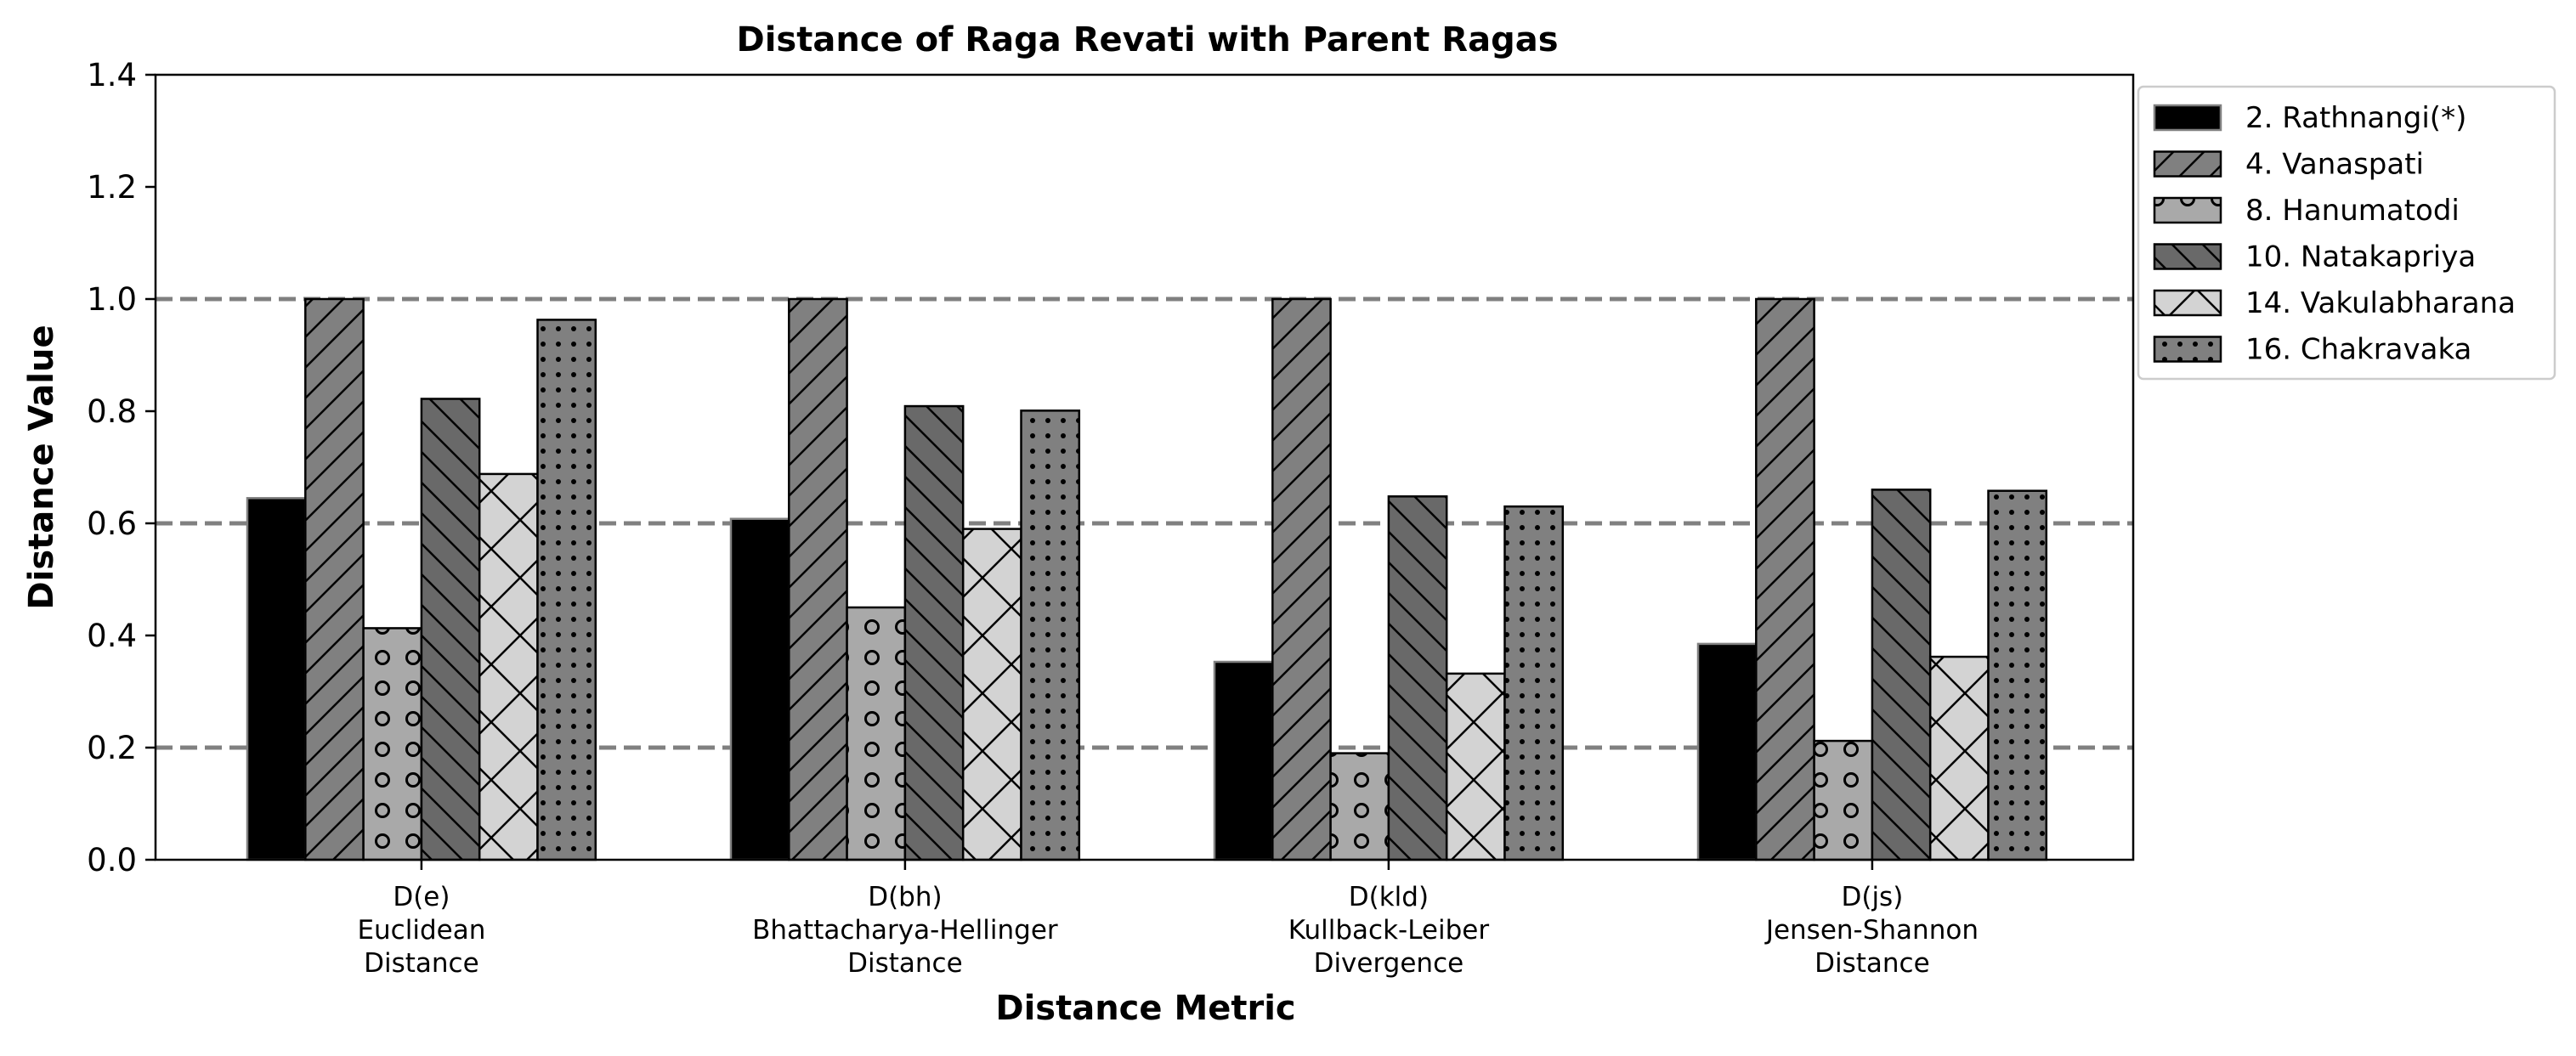 The height and width of the screenshot is (1056, 2576). What do you see at coordinates (1389, 963) in the screenshot?
I see `x-tick-label: Divergence` at bounding box center [1389, 963].